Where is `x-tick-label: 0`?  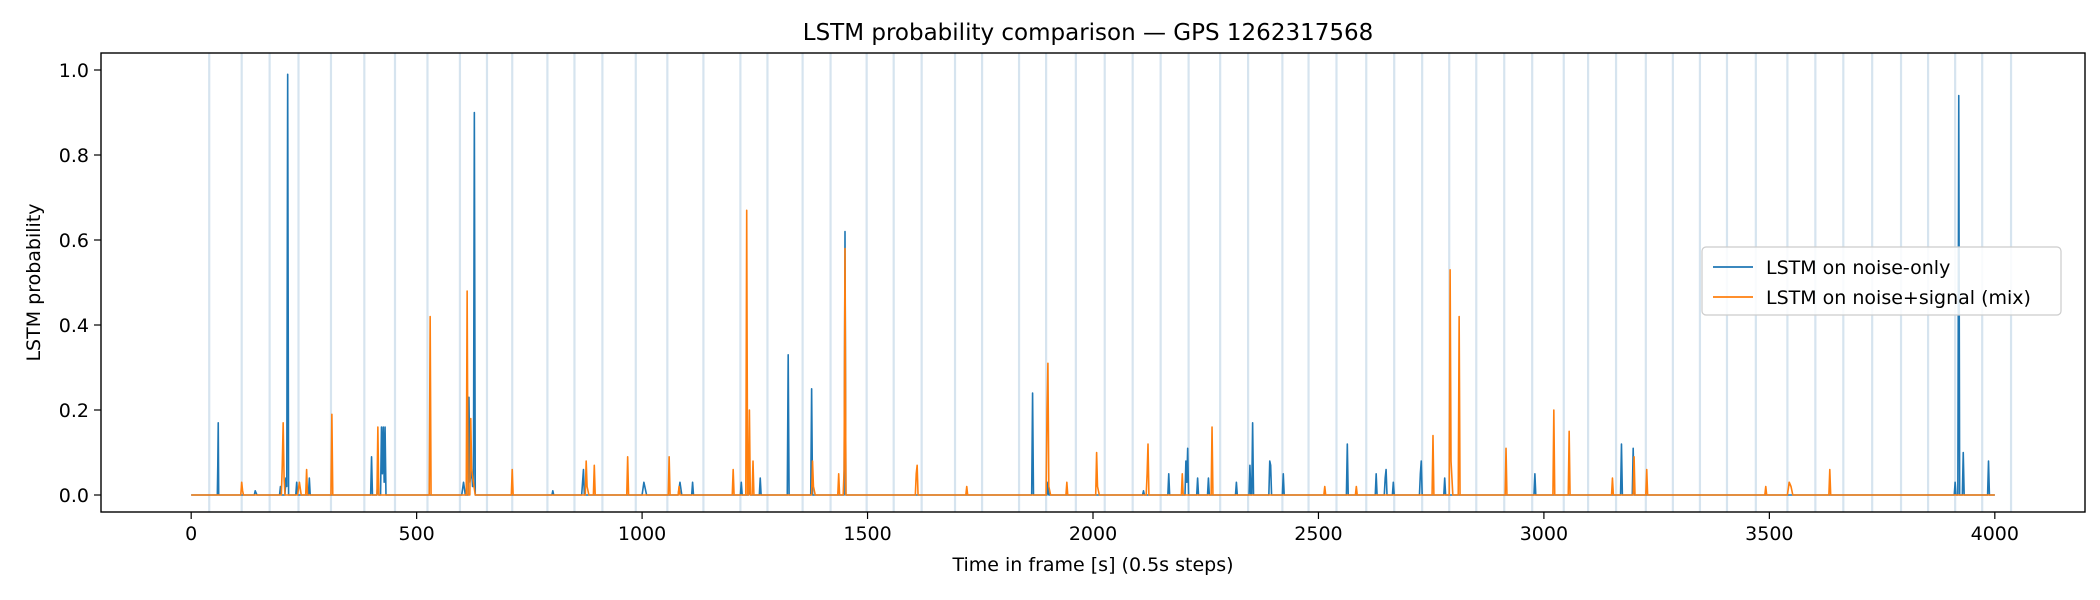 x-tick-label: 0 is located at coordinates (191, 534).